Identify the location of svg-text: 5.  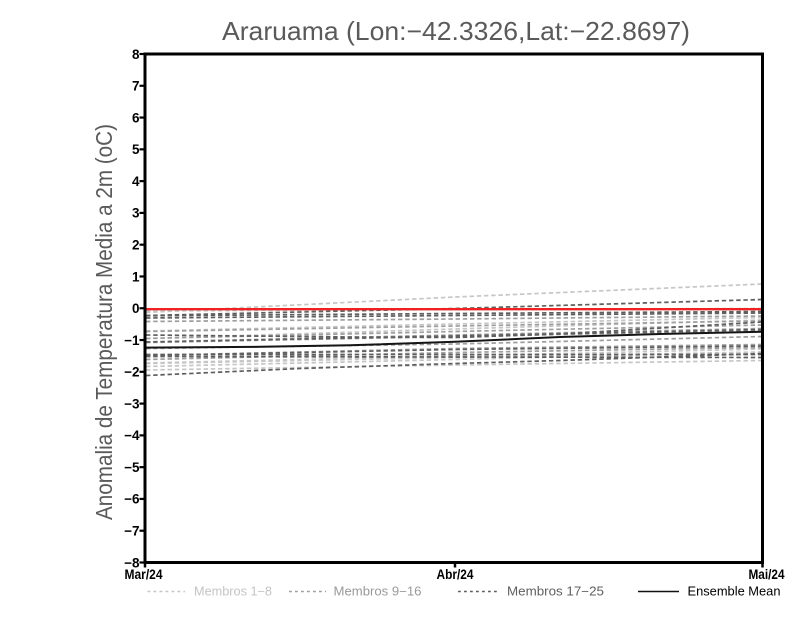
(136, 149).